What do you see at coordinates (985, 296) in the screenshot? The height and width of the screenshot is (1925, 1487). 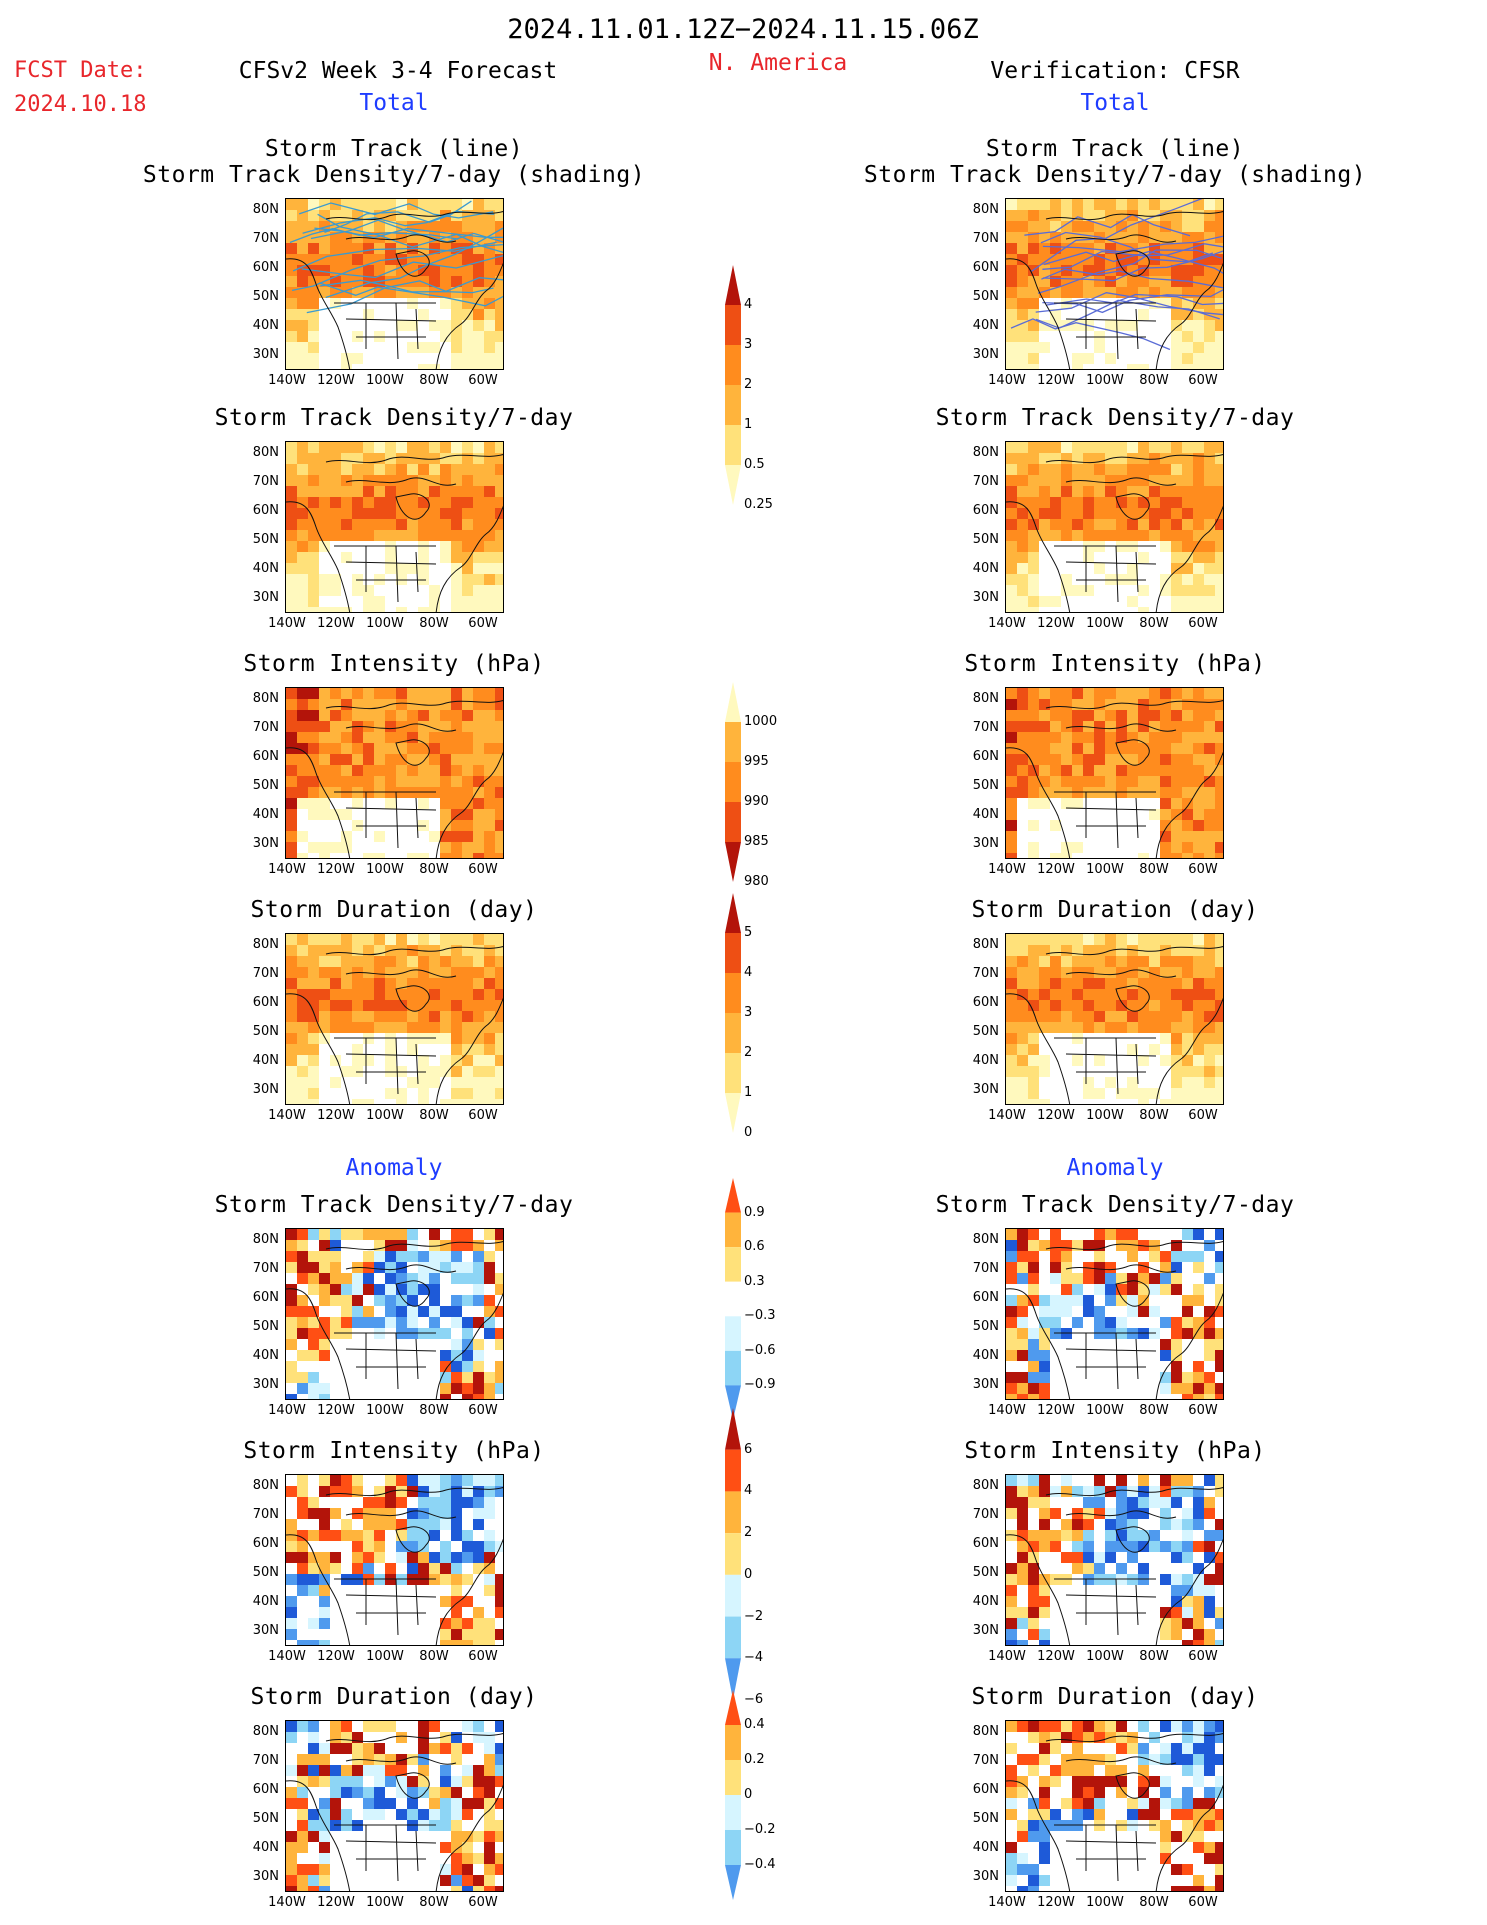 I see `y-tick-label: 50N` at bounding box center [985, 296].